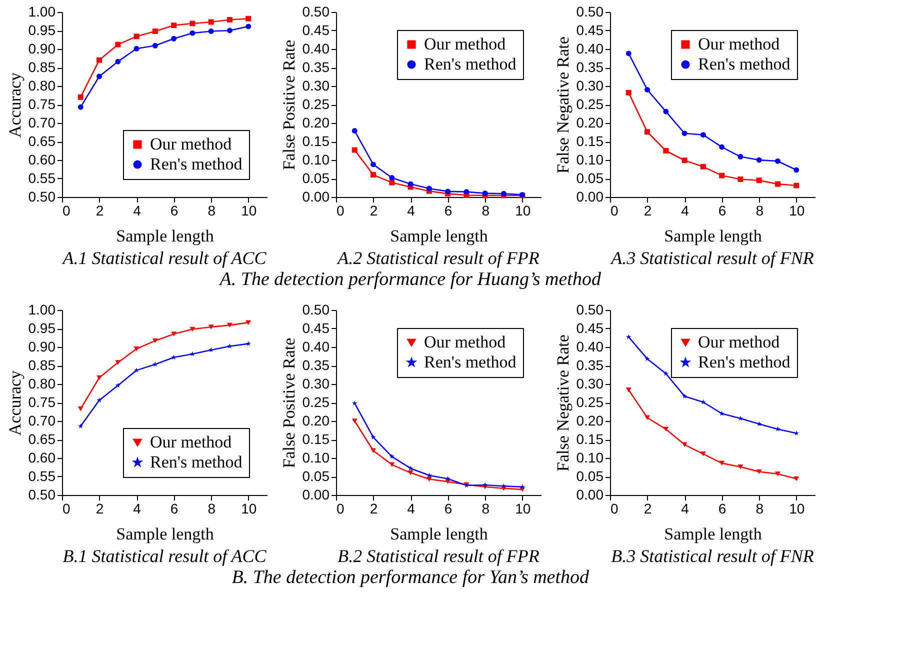 The image size is (915, 646). What do you see at coordinates (486, 210) in the screenshot?
I see `x-tick-label: 8` at bounding box center [486, 210].